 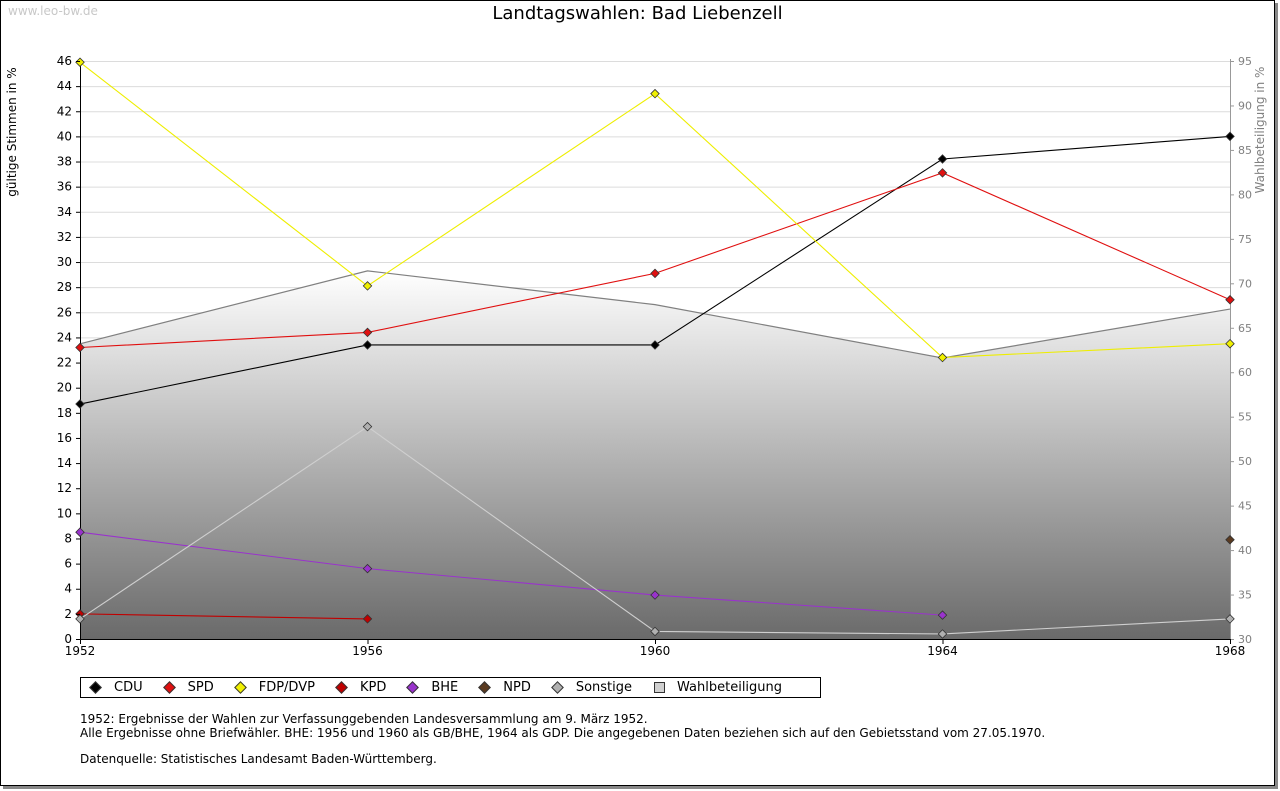 What do you see at coordinates (64, 61) in the screenshot?
I see `y-tick-label-46: 46` at bounding box center [64, 61].